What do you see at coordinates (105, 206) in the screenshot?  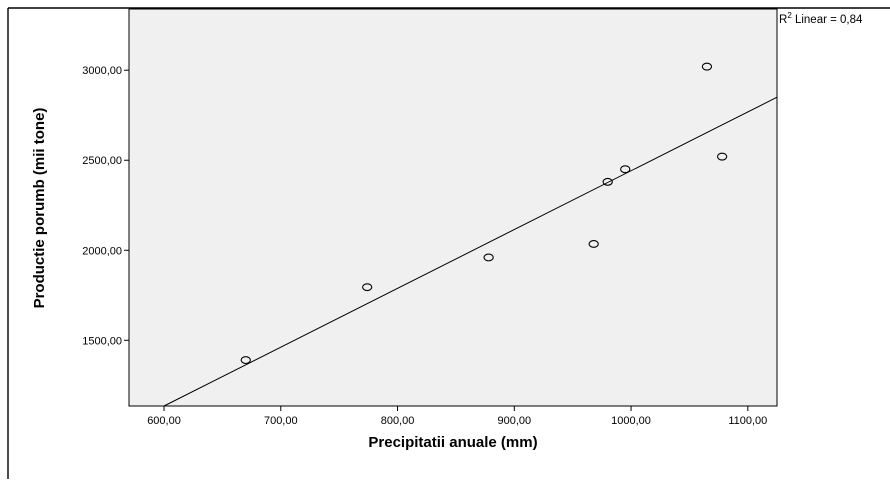 I see `y-axis-ticks: 1500,00 2000,00 2500,00 3000,00` at bounding box center [105, 206].